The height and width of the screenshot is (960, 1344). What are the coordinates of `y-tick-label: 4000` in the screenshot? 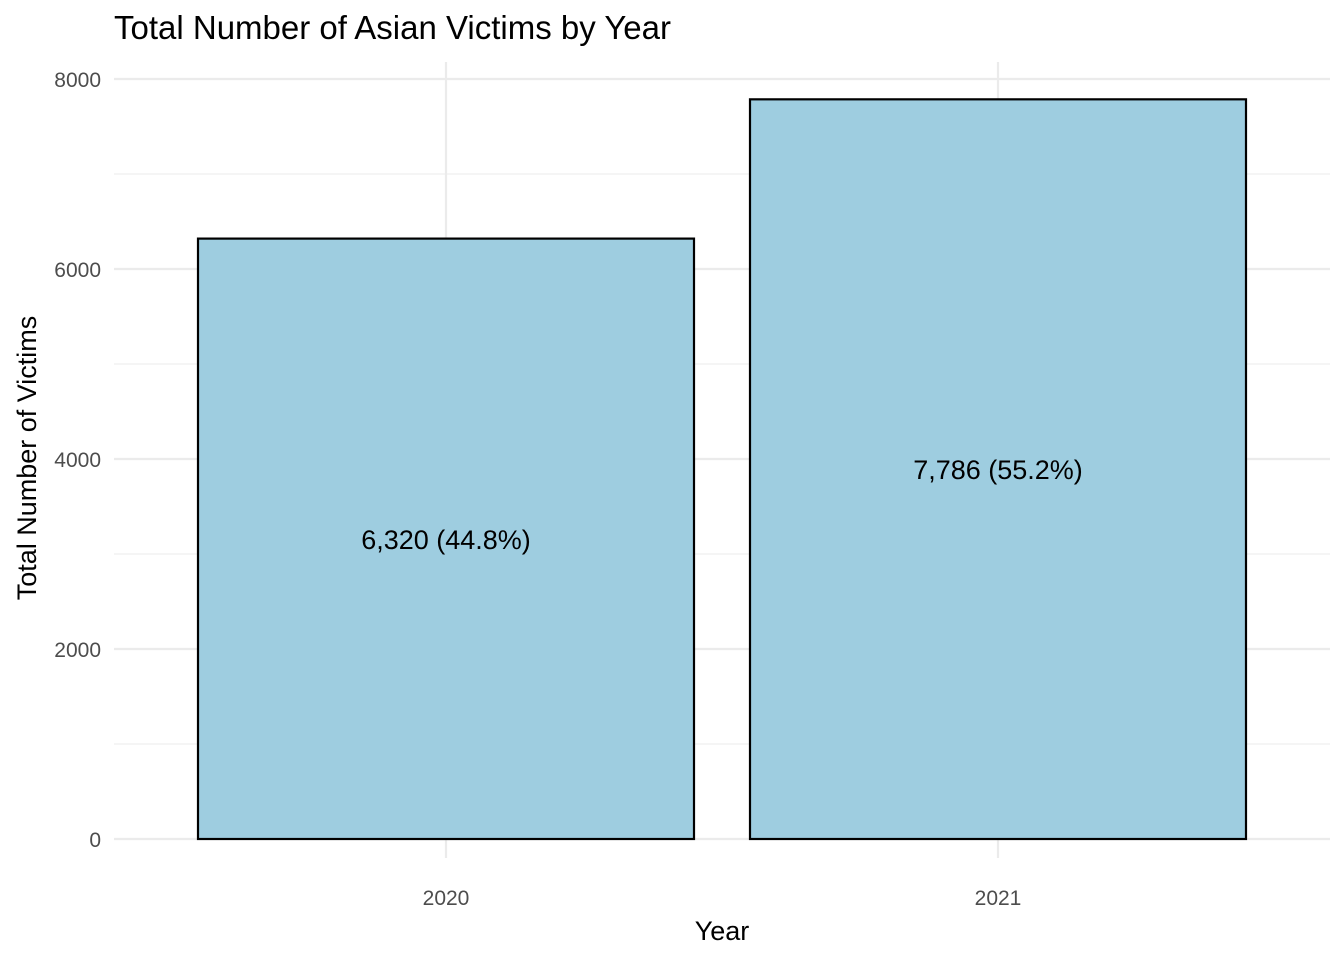 It's located at (77, 460).